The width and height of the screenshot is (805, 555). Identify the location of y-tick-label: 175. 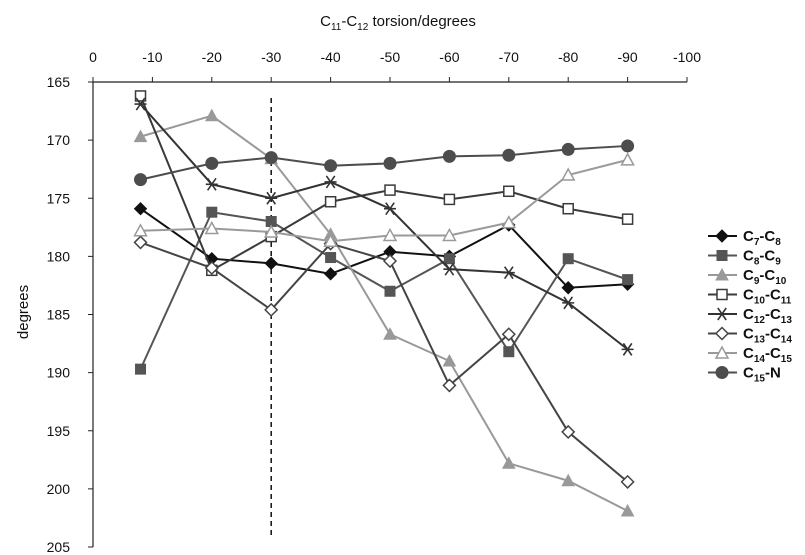
(59, 198).